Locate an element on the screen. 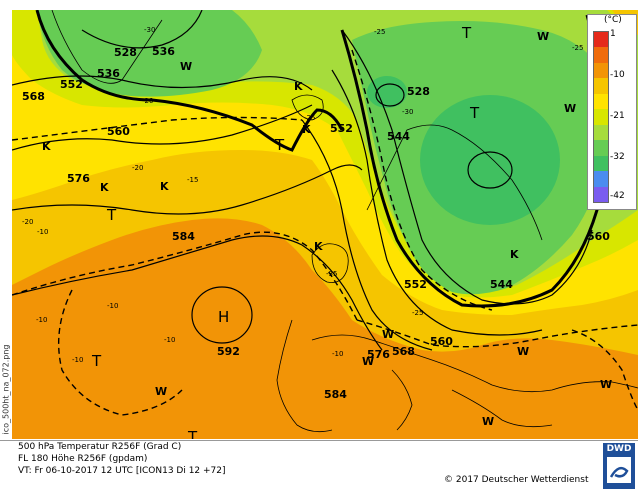 This screenshot has height=492, width=638. contour-label: 568 is located at coordinates (33, 96).